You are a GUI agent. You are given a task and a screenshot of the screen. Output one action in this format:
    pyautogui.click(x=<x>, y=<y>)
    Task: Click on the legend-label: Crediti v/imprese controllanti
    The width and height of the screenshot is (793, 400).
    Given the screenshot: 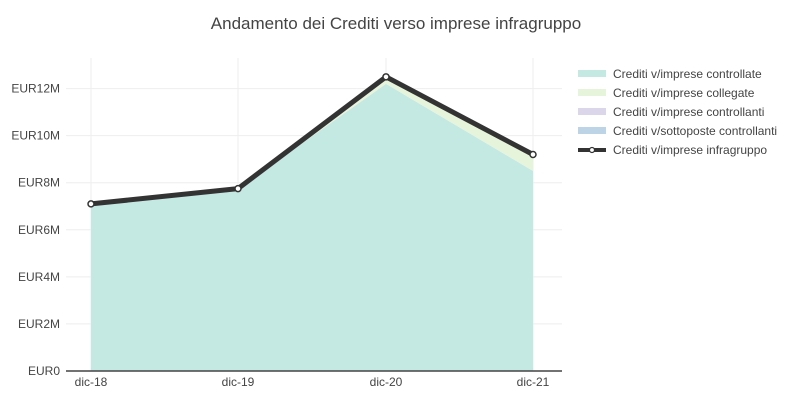 What is the action you would take?
    pyautogui.click(x=688, y=112)
    